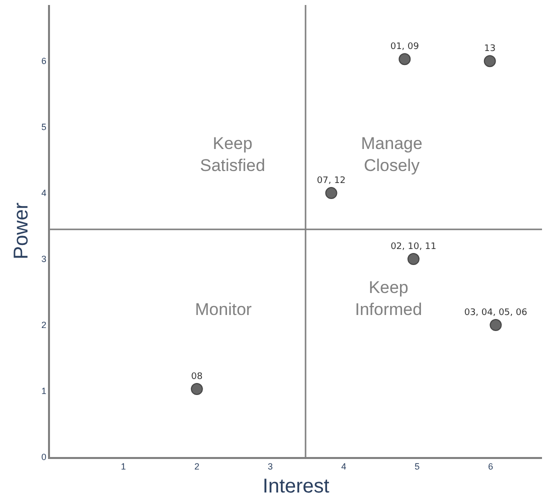  What do you see at coordinates (417, 467) in the screenshot?
I see `x-tick-label: 5` at bounding box center [417, 467].